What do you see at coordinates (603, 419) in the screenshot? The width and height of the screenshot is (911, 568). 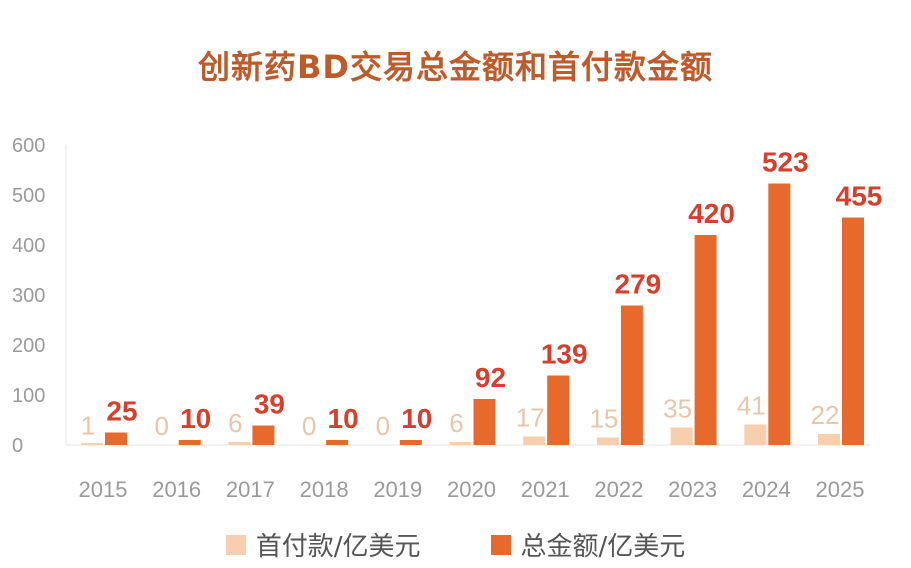 I see `data-label-upfront: 15` at bounding box center [603, 419].